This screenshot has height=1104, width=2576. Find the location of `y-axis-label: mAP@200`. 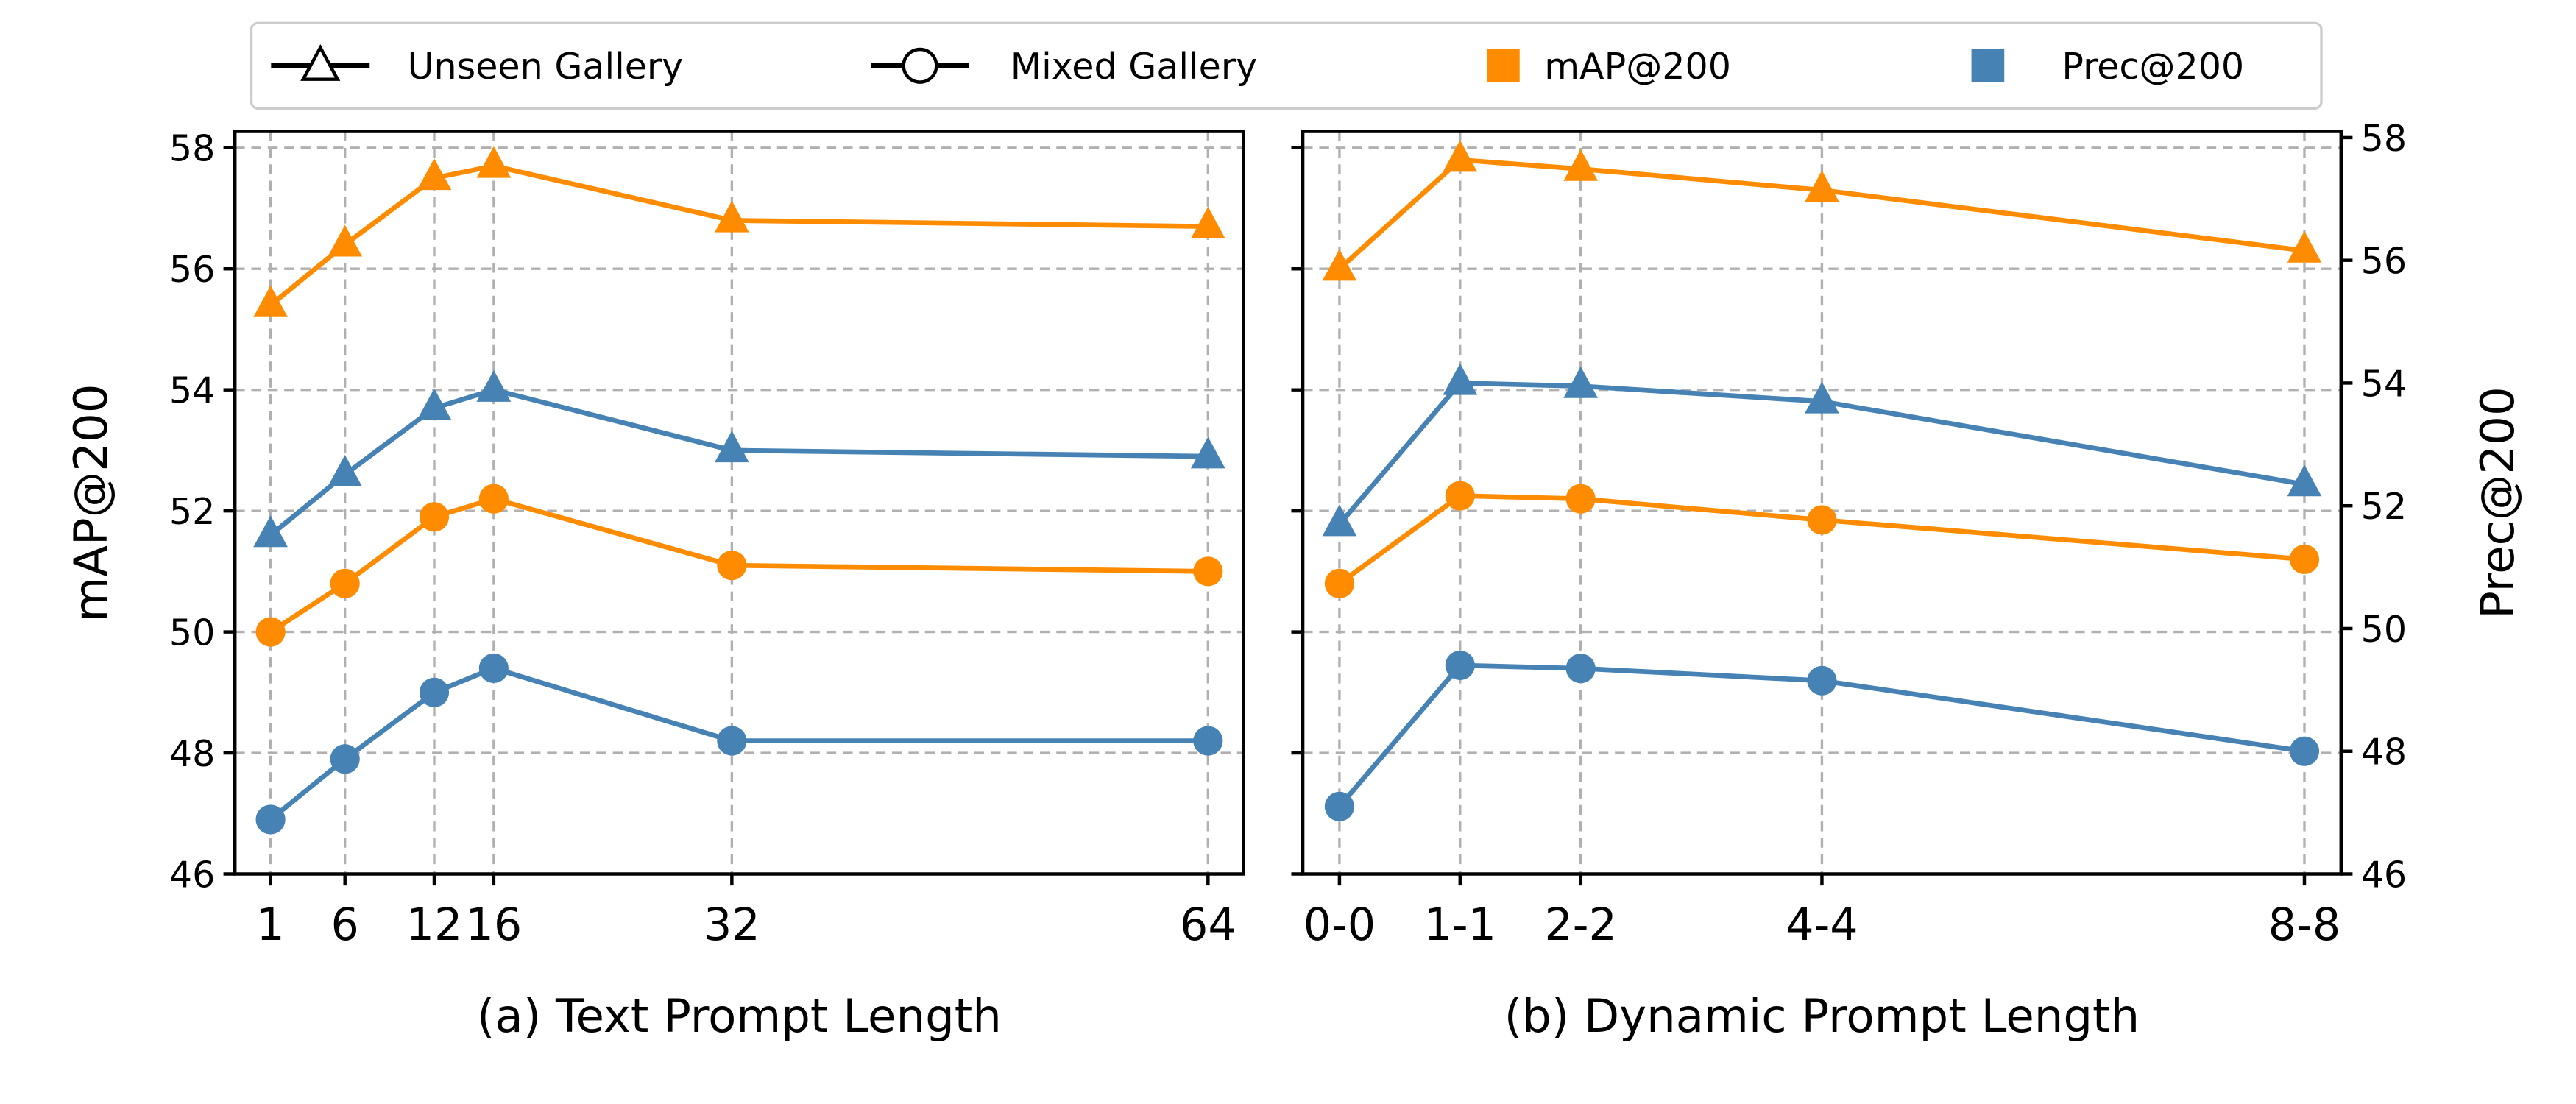

y-axis-label: mAP@200 is located at coordinates (91, 502).